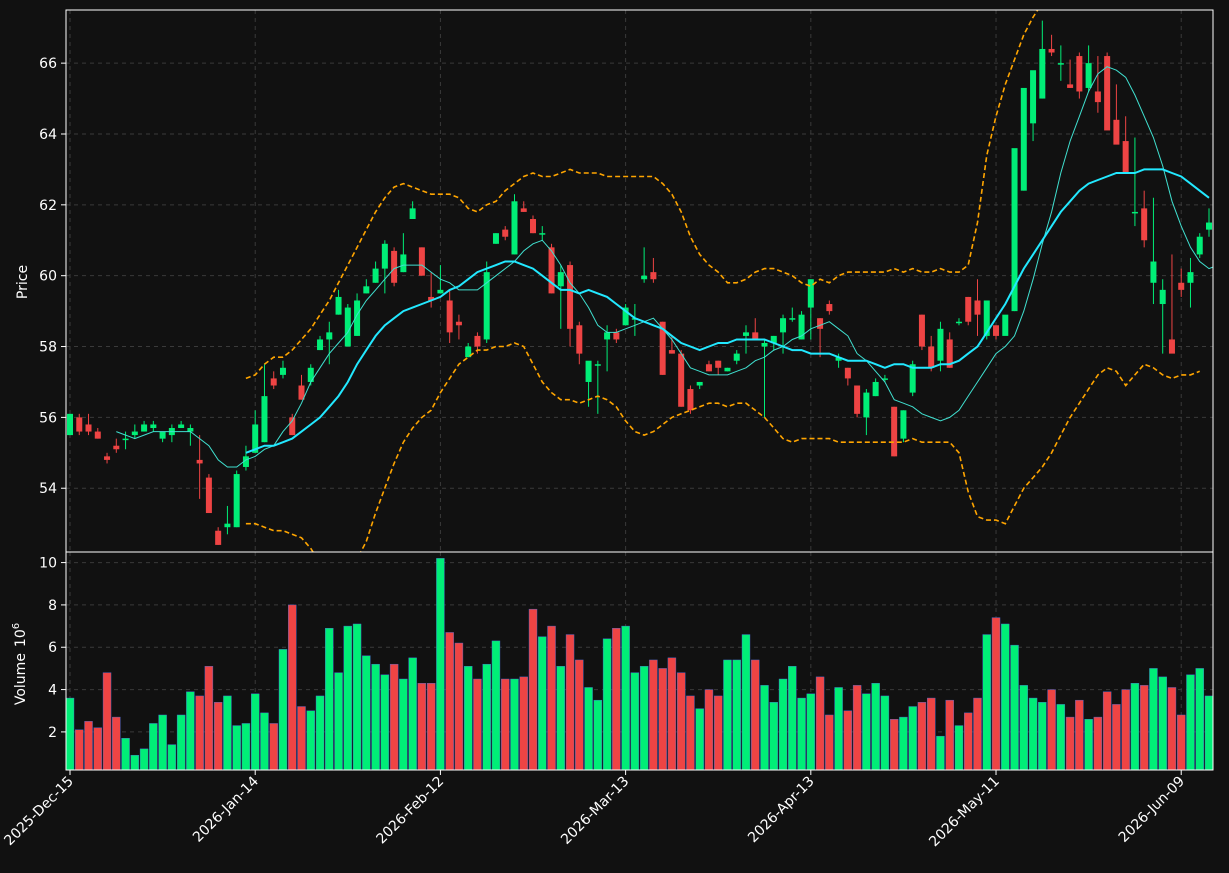  Describe the element at coordinates (21, 638) in the screenshot. I see `volume-axis-label-base: 10` at that location.